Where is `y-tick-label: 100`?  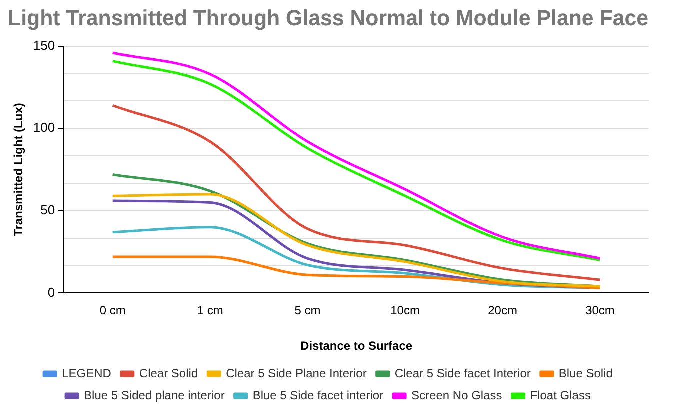
y-tick-label: 100 is located at coordinates (44, 128).